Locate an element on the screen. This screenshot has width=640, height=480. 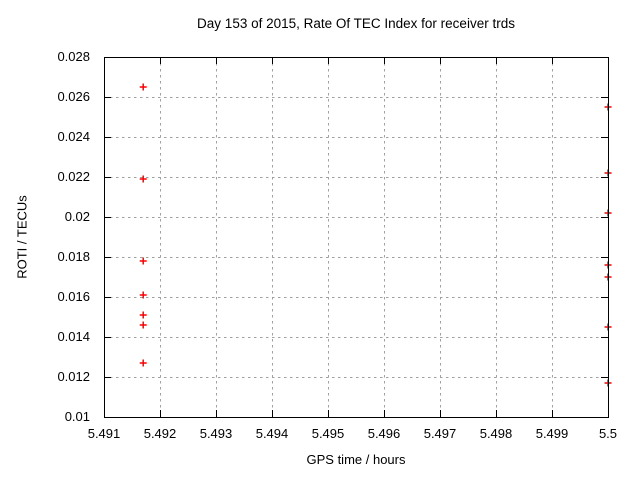
y-tick-label: 0.028 is located at coordinates (73, 56).